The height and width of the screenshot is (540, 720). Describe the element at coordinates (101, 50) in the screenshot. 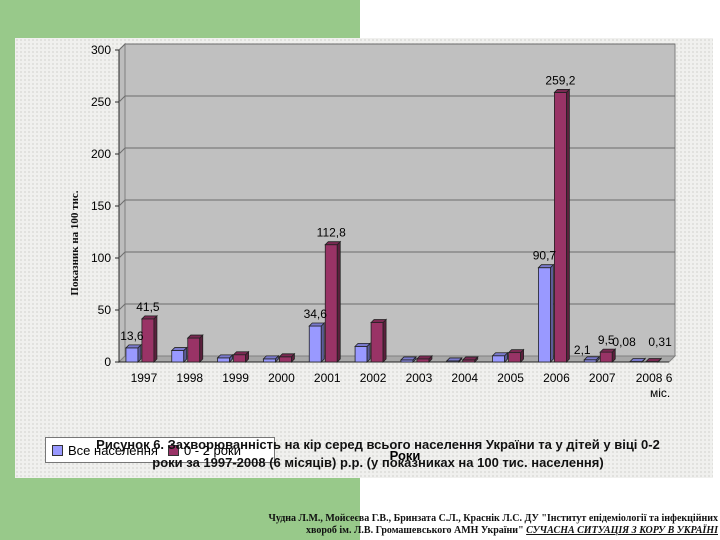

I see `y-tick-label: 300` at that location.